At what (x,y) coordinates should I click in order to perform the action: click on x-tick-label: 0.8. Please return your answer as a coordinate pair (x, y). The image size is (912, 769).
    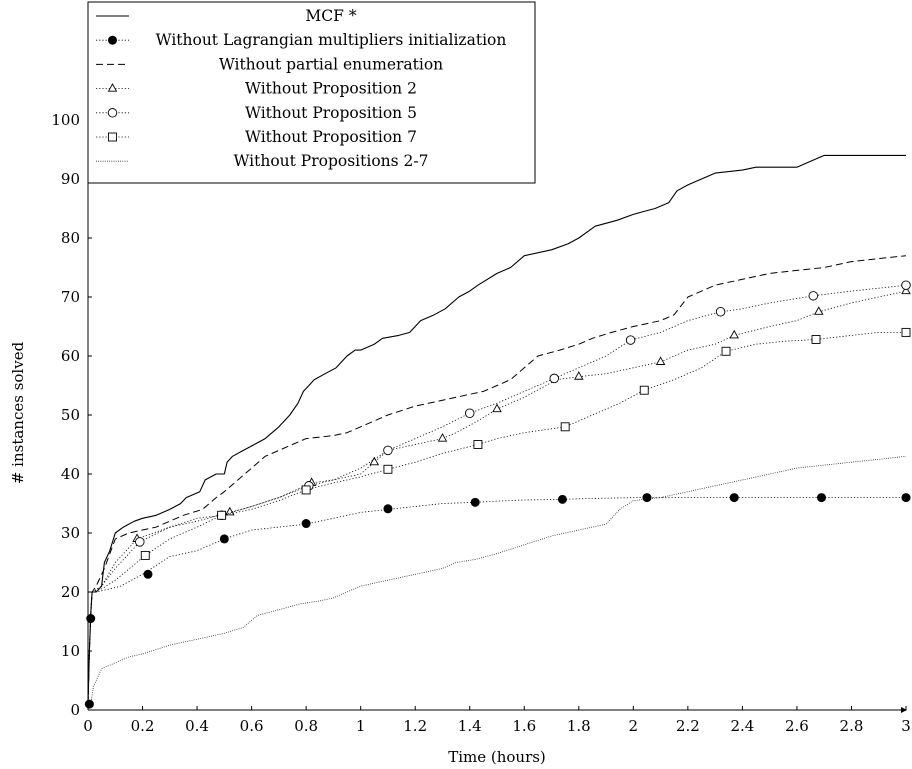
    Looking at the image, I should click on (306, 726).